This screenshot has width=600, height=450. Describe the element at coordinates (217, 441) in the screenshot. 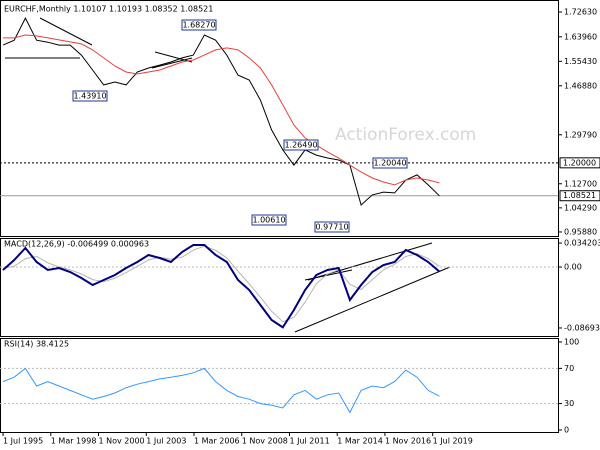

I see `x-tick-label: 1 Mar 2006` at that location.